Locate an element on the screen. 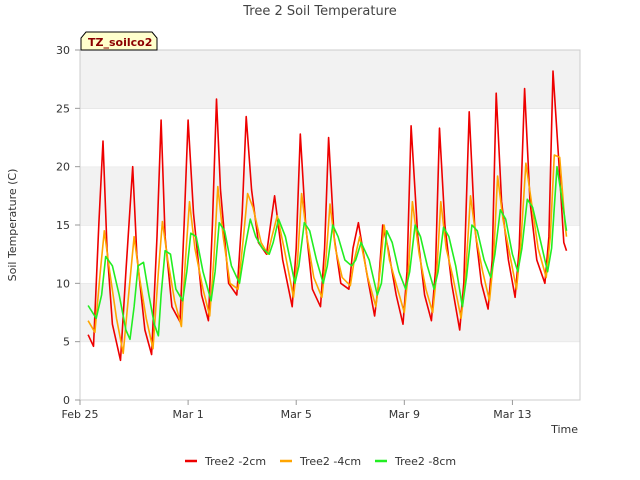  y-tick-label: 5 is located at coordinates (66, 342).